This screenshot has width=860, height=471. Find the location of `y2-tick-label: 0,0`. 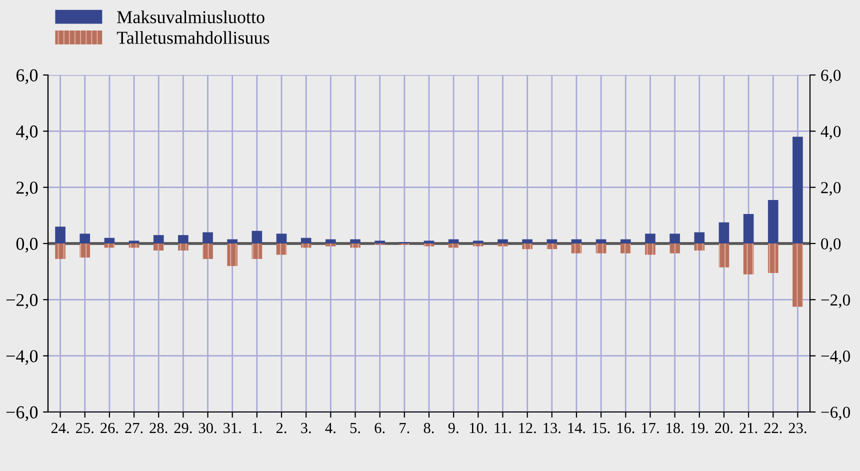

y2-tick-label: 0,0 is located at coordinates (831, 245).